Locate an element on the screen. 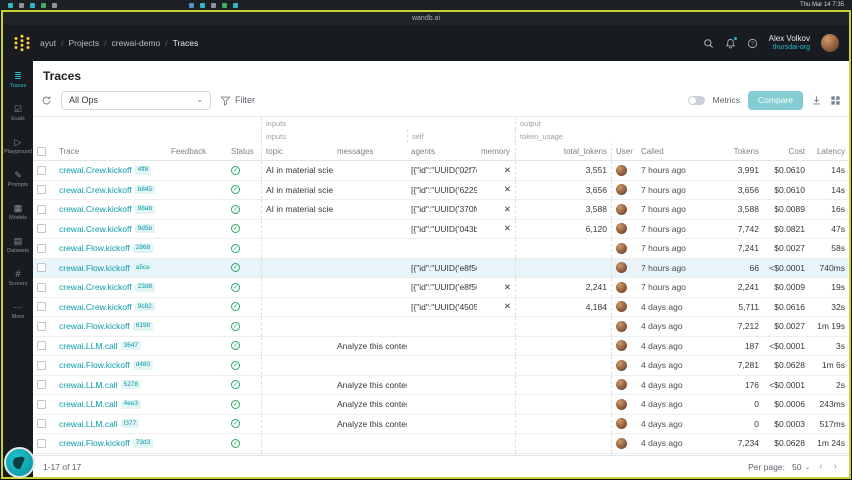 Image resolution: width=852 pixels, height=480 pixels. breadcrumb-current-page: Traces is located at coordinates (185, 43).